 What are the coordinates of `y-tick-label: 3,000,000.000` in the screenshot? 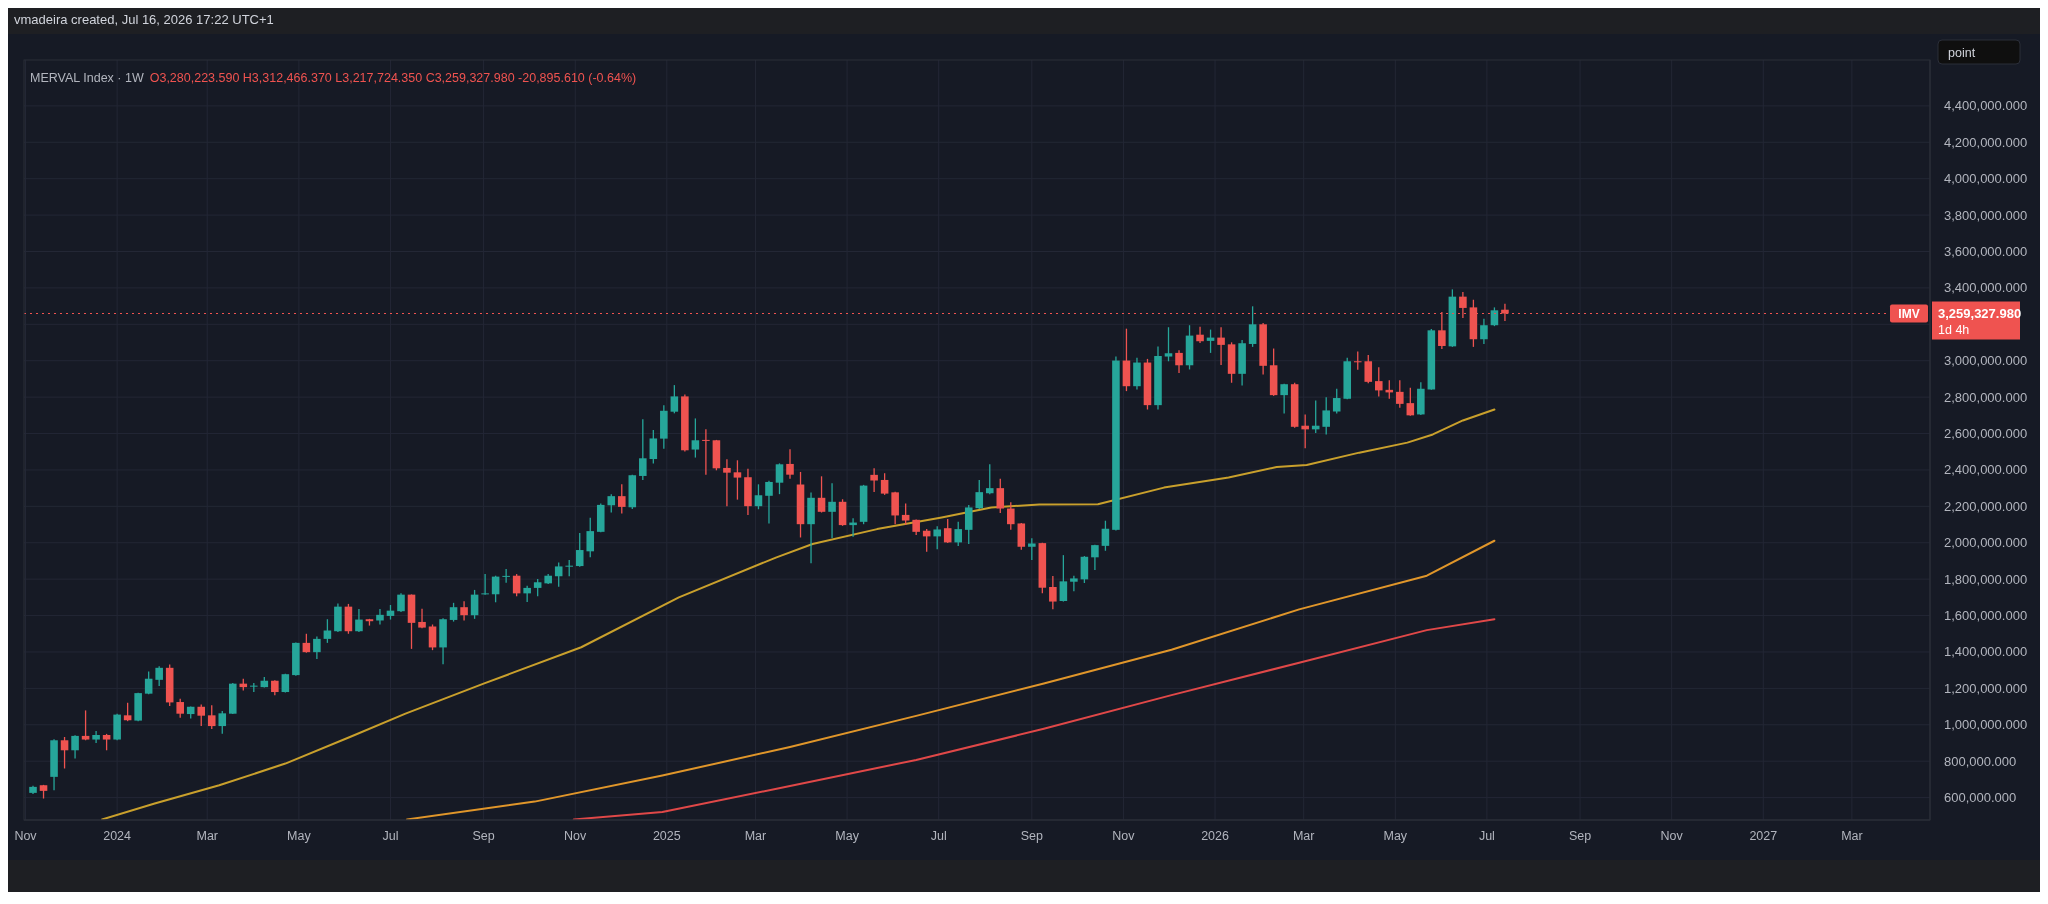 It's located at (1986, 361).